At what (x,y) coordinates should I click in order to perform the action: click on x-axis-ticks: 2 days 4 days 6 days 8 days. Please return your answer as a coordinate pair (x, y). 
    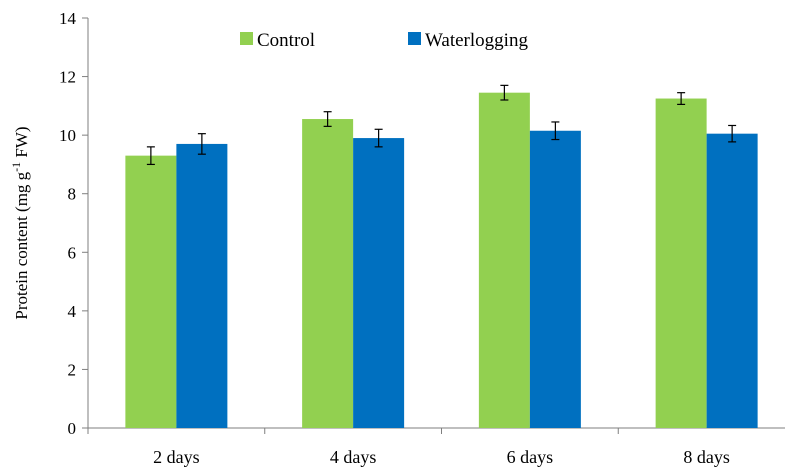
    Looking at the image, I should click on (408, 447).